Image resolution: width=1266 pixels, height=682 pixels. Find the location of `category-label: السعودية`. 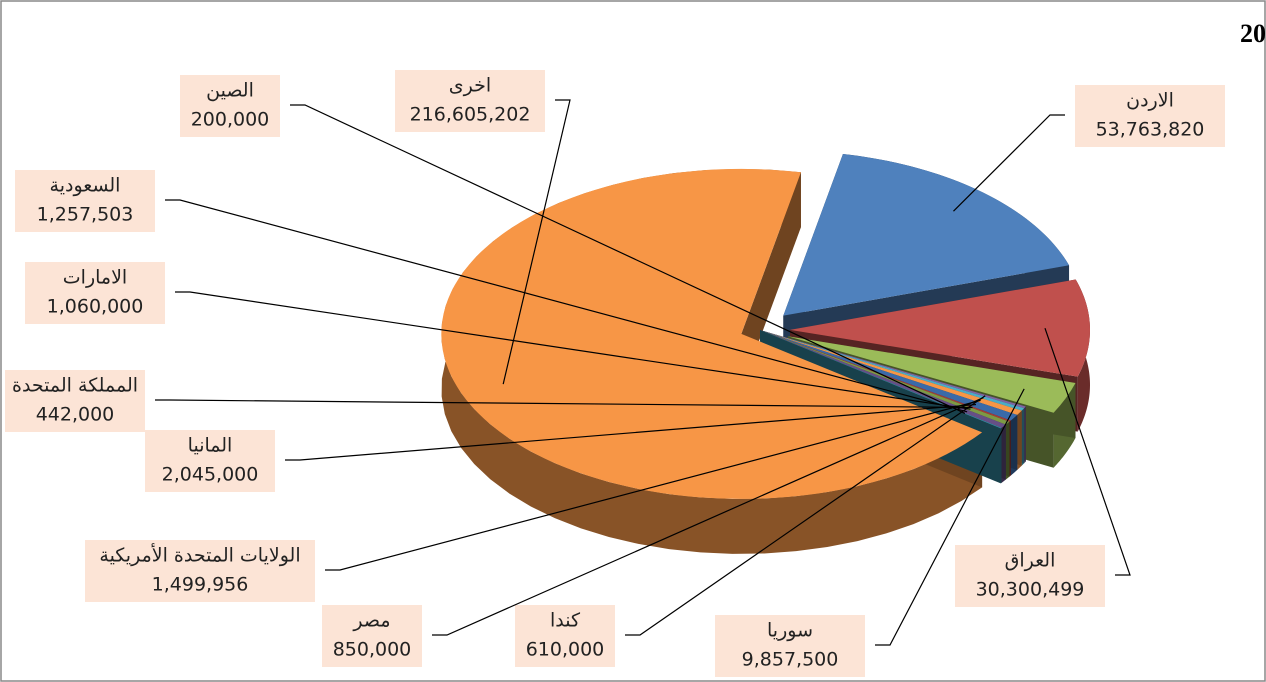

category-label: السعودية is located at coordinates (85, 186).